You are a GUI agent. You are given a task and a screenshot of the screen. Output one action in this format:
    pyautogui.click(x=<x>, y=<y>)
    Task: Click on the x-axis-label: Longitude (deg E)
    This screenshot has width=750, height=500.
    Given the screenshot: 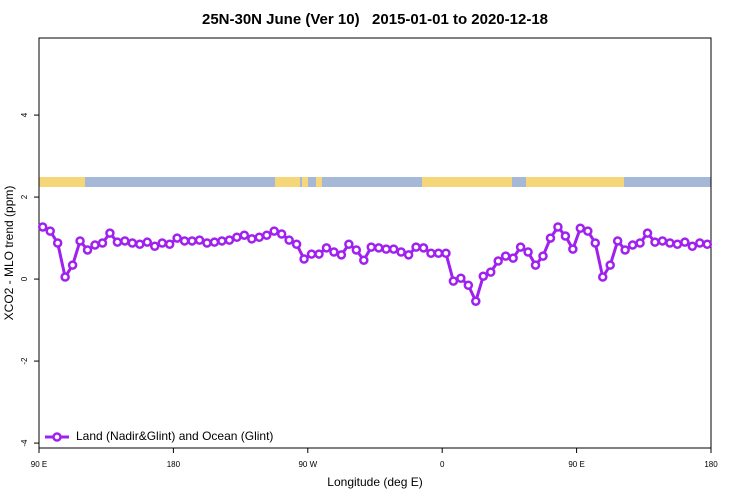 What is the action you would take?
    pyautogui.click(x=374, y=482)
    